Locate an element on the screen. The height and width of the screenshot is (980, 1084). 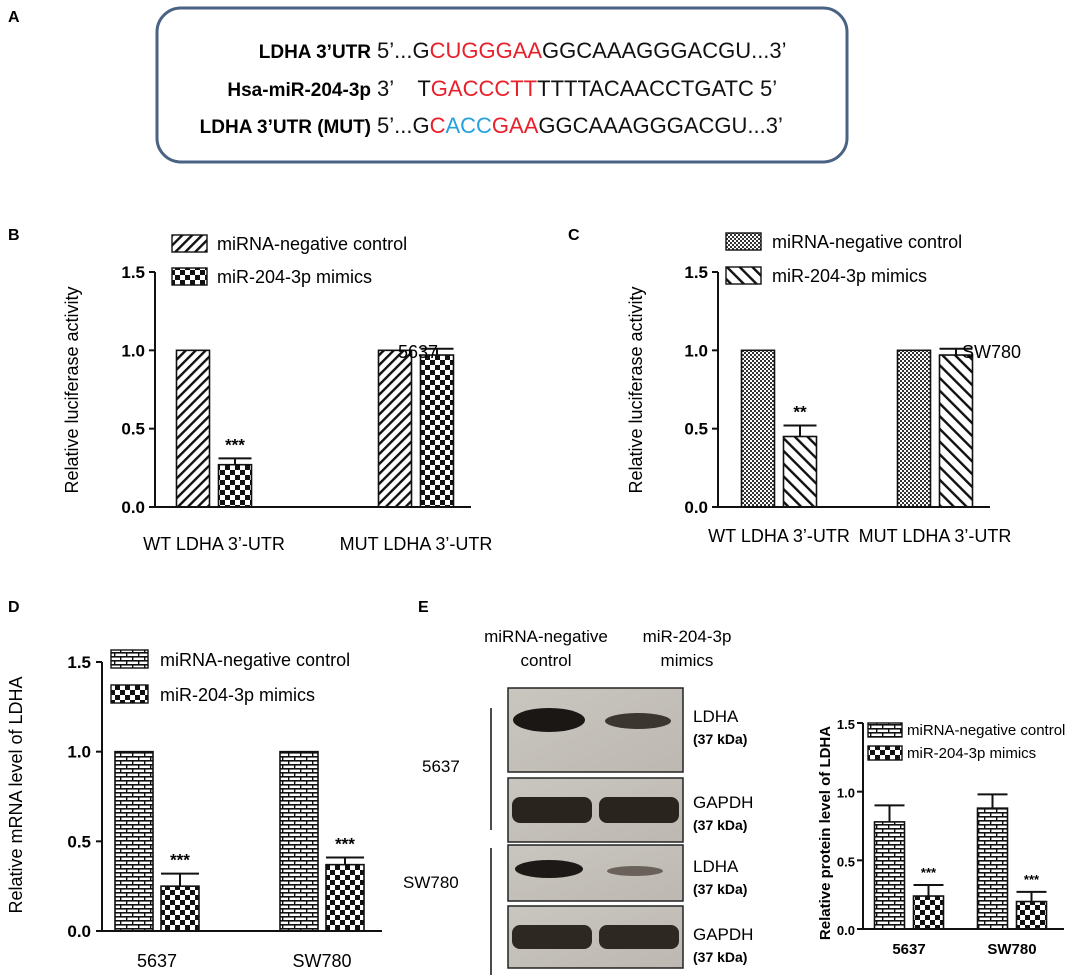
chart-d-legend-label-2: miR-204-3p mimics is located at coordinates (237, 695).